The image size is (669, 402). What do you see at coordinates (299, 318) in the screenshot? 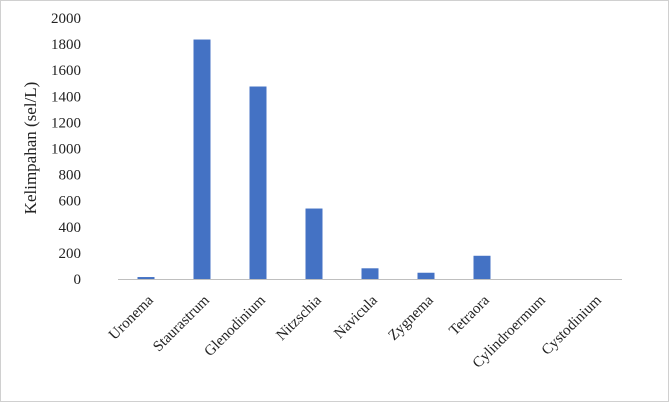
I see `x-tick-label: Nitzschia` at bounding box center [299, 318].